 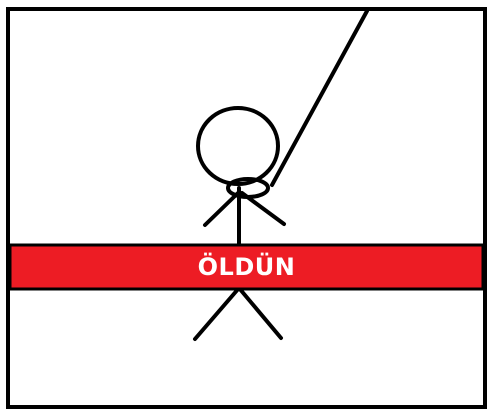 I want to click on stickman-right-arm, so click(x=263, y=208).